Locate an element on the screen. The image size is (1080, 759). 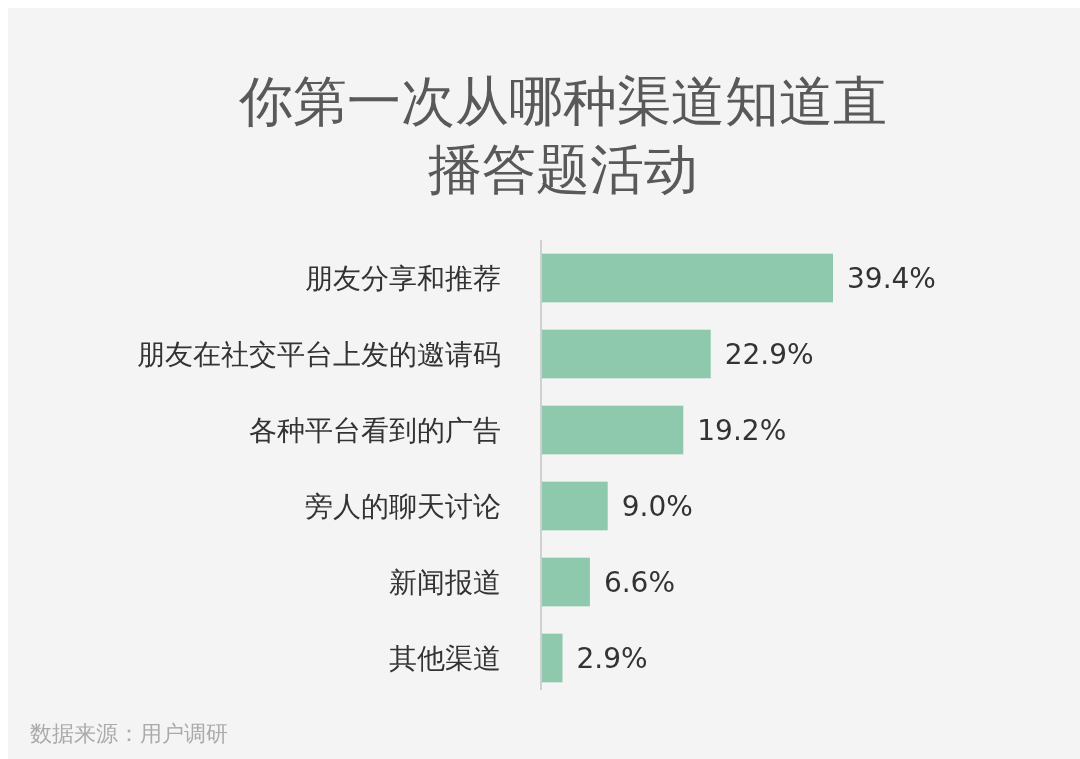
y-tick-label: 新闻报道 is located at coordinates (445, 583).